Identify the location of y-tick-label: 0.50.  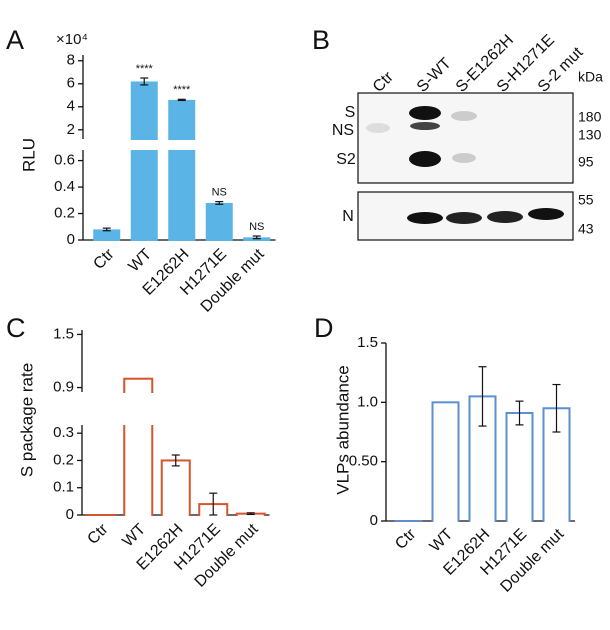
(363, 461).